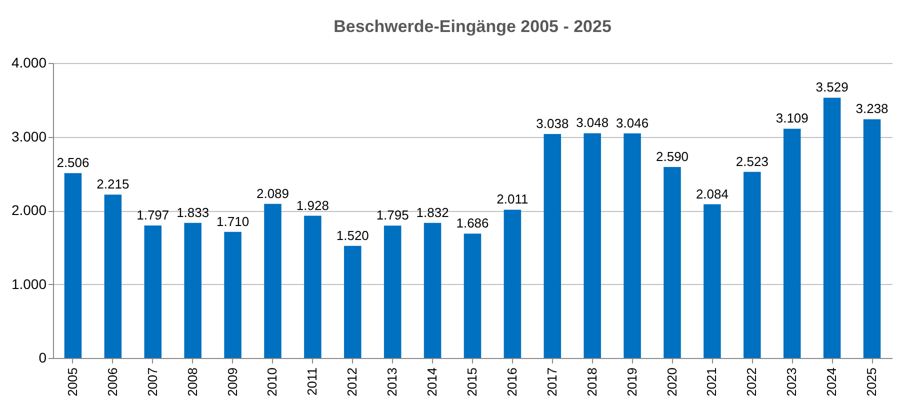  Describe the element at coordinates (872, 108) in the screenshot. I see `data-label: 3.238` at that location.